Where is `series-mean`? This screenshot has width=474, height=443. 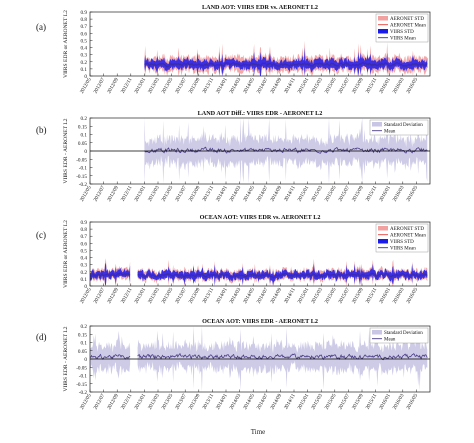
series-mean is located at coordinates (259, 357).